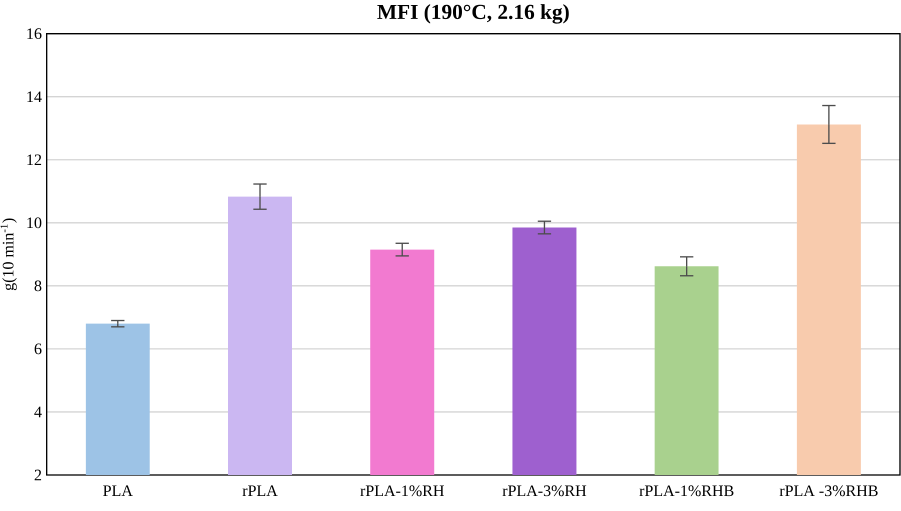  Describe the element at coordinates (118, 490) in the screenshot. I see `x-tick-label: PLA` at that location.